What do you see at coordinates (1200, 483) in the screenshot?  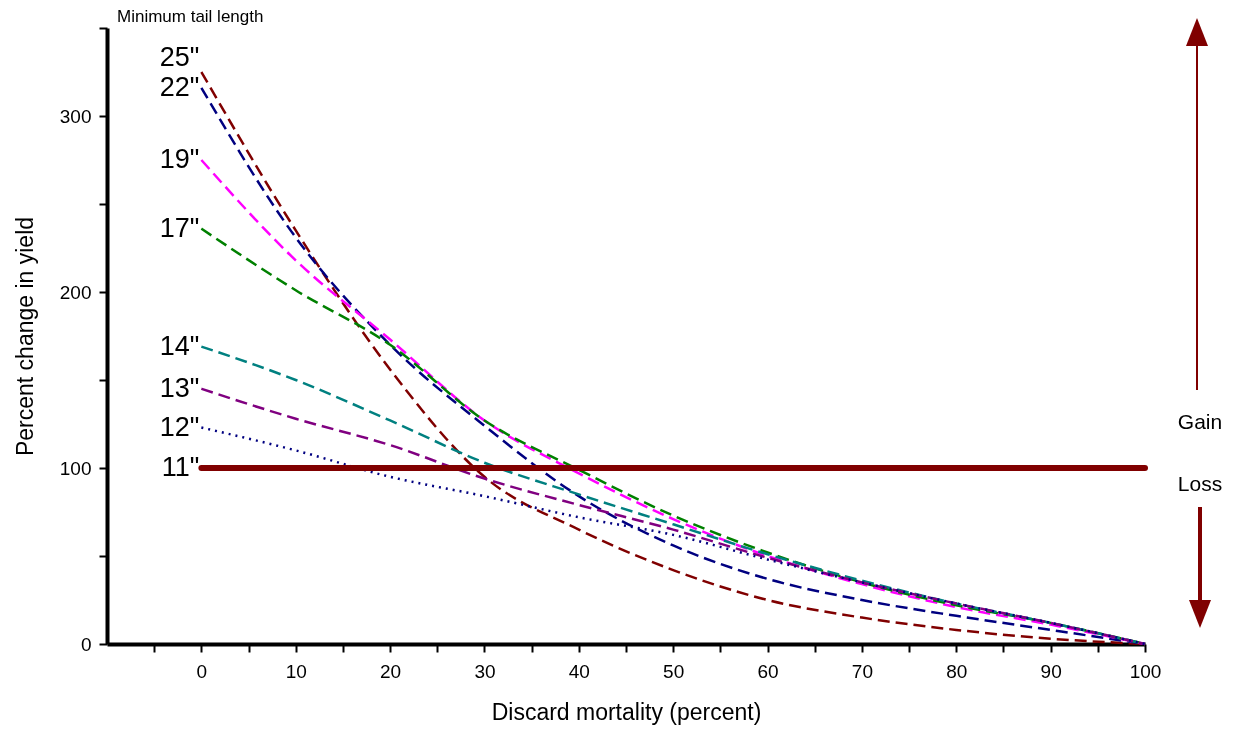 I see `text: Loss` at bounding box center [1200, 483].